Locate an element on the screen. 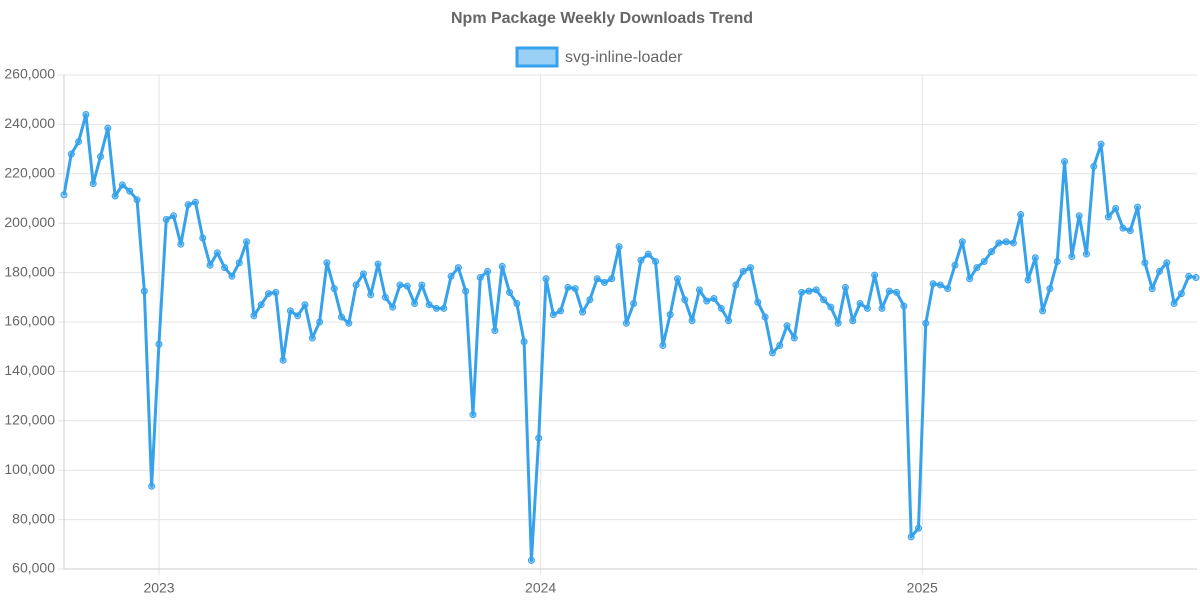 The image size is (1200, 600). chart-title: Npm Package Weekly Downloads Trend is located at coordinates (602, 18).